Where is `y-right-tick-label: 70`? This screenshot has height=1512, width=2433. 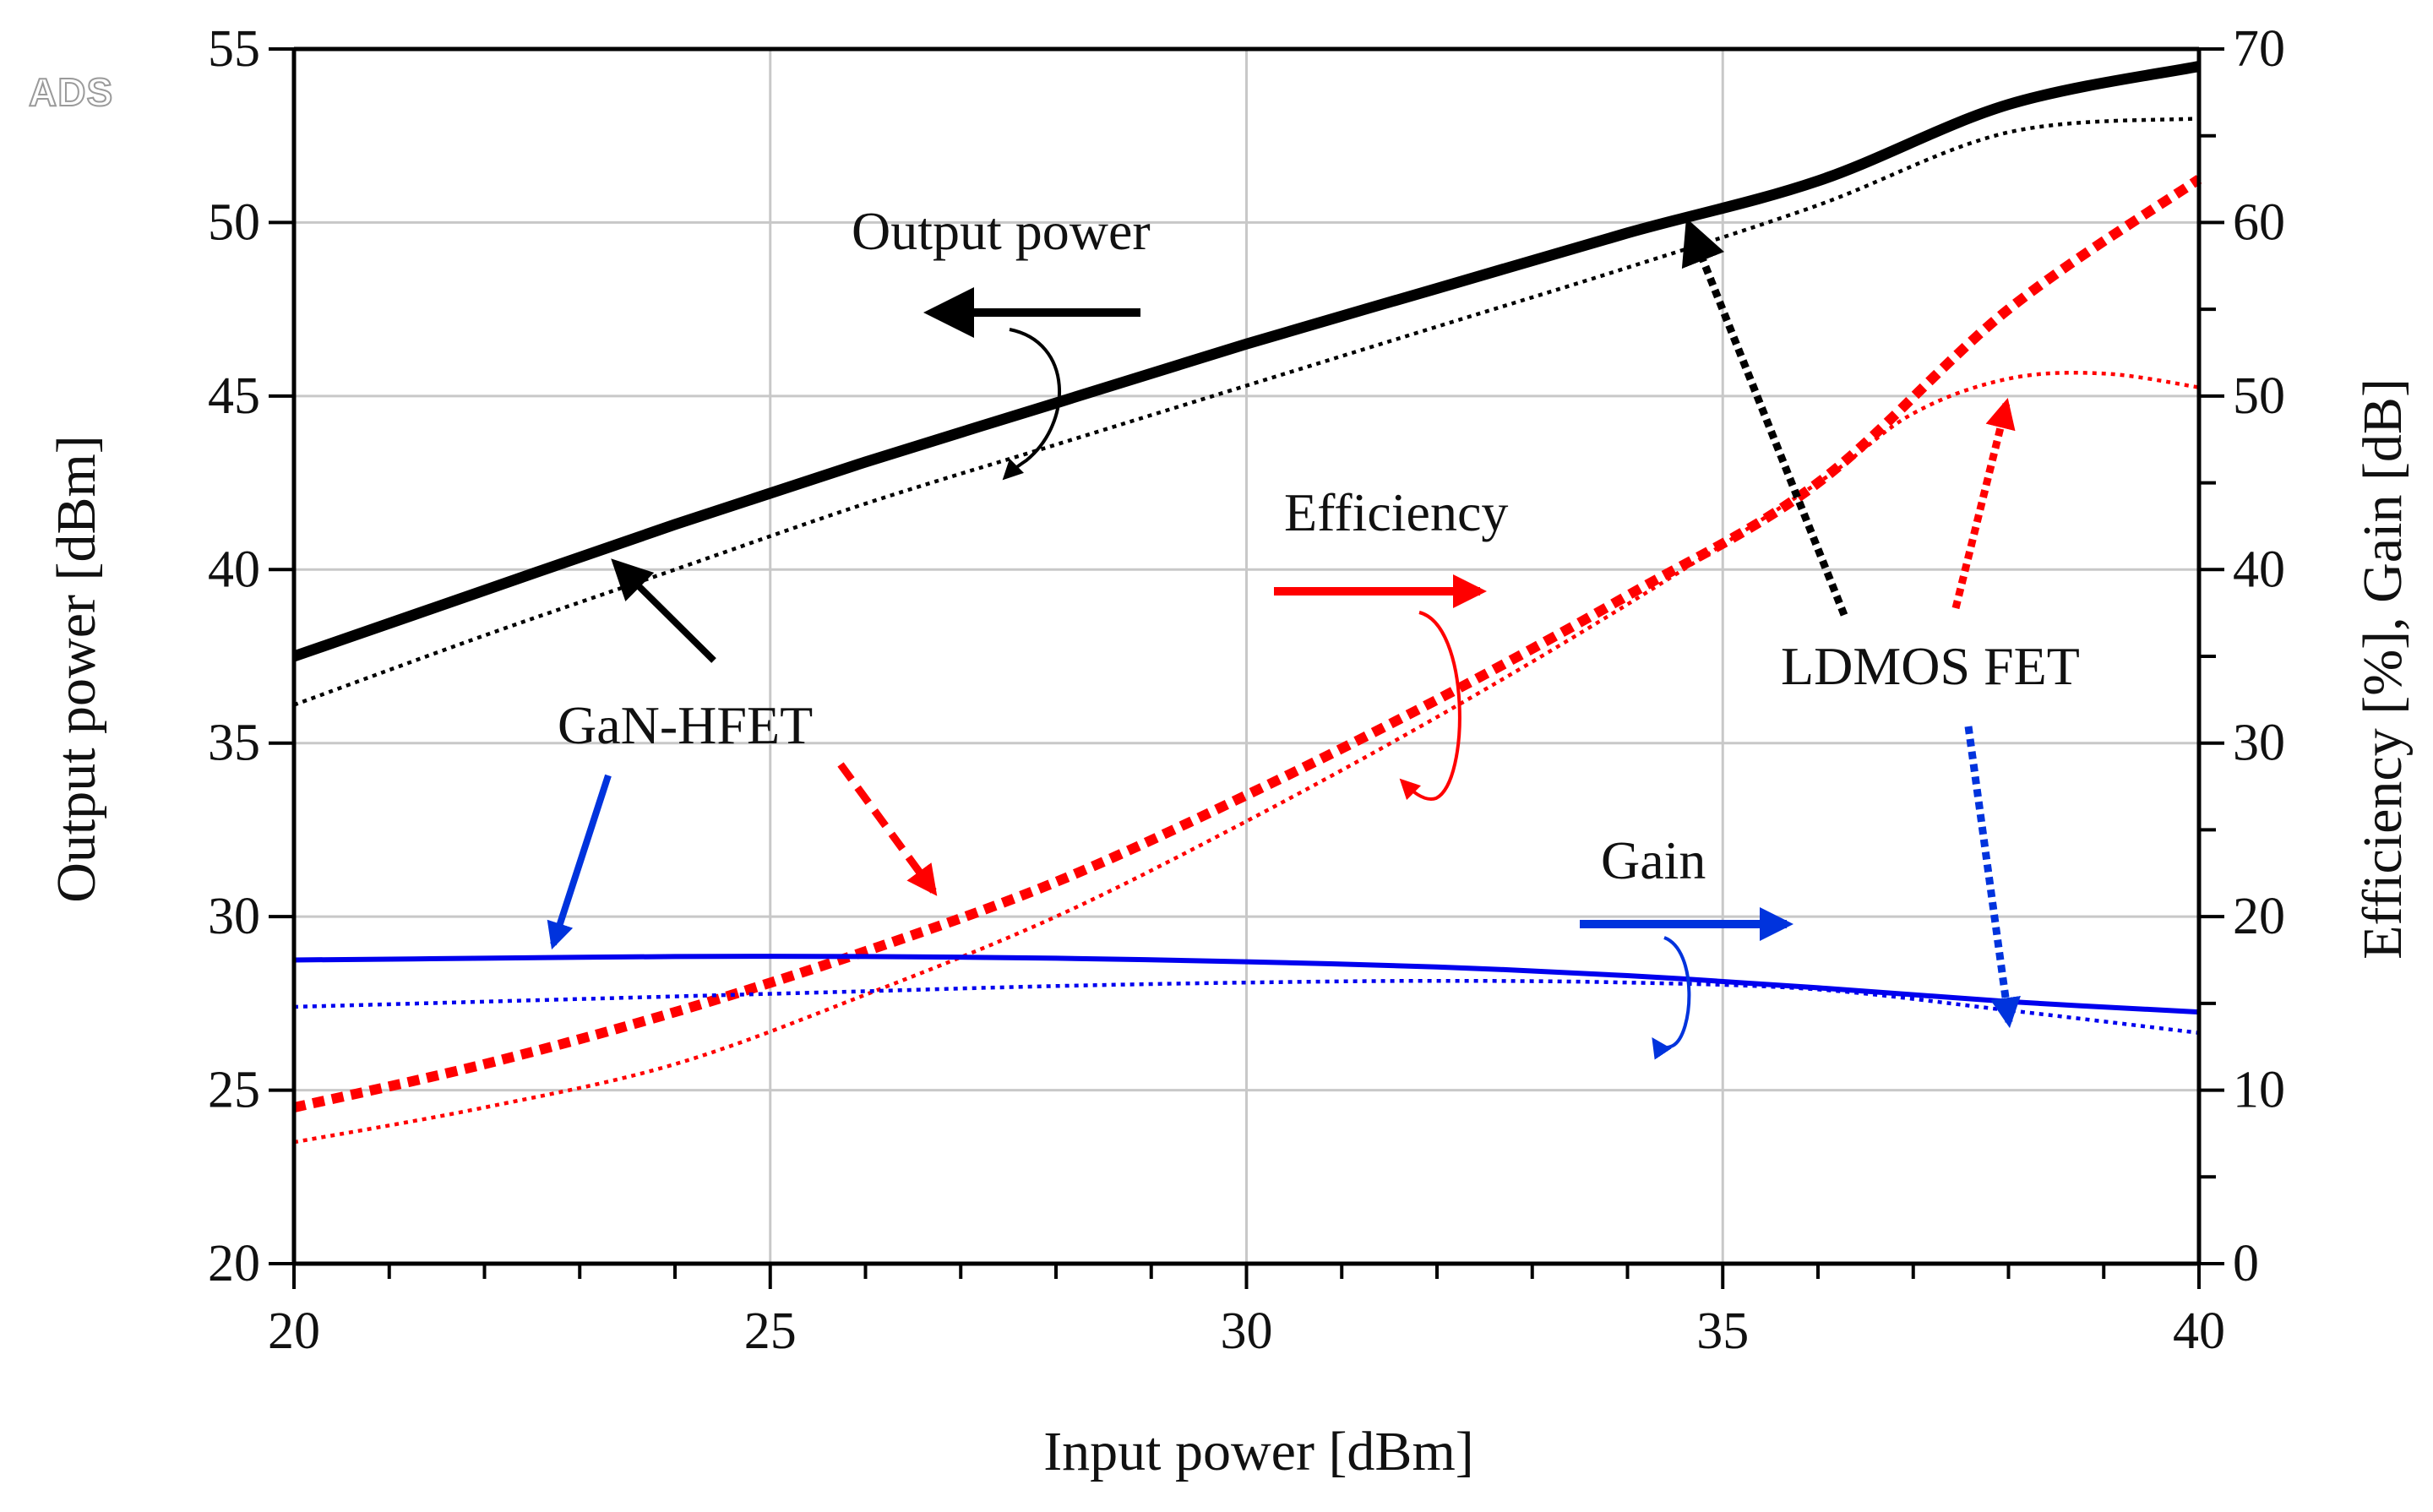
y-right-tick-label: 70 is located at coordinates (2259, 49).